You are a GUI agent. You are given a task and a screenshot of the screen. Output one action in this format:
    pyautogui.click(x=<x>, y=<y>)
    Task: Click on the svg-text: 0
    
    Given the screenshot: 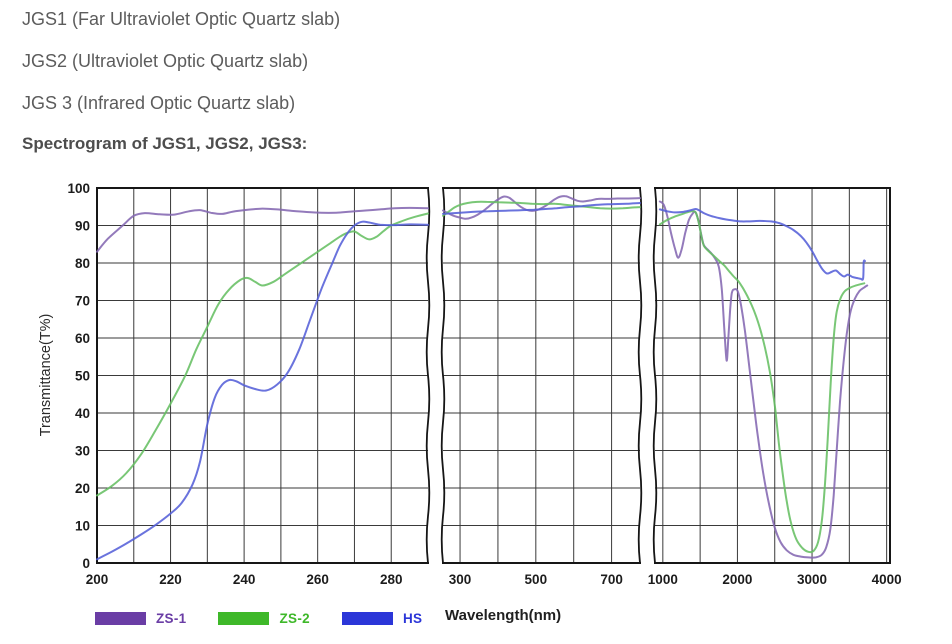 What is the action you would take?
    pyautogui.click(x=86, y=563)
    